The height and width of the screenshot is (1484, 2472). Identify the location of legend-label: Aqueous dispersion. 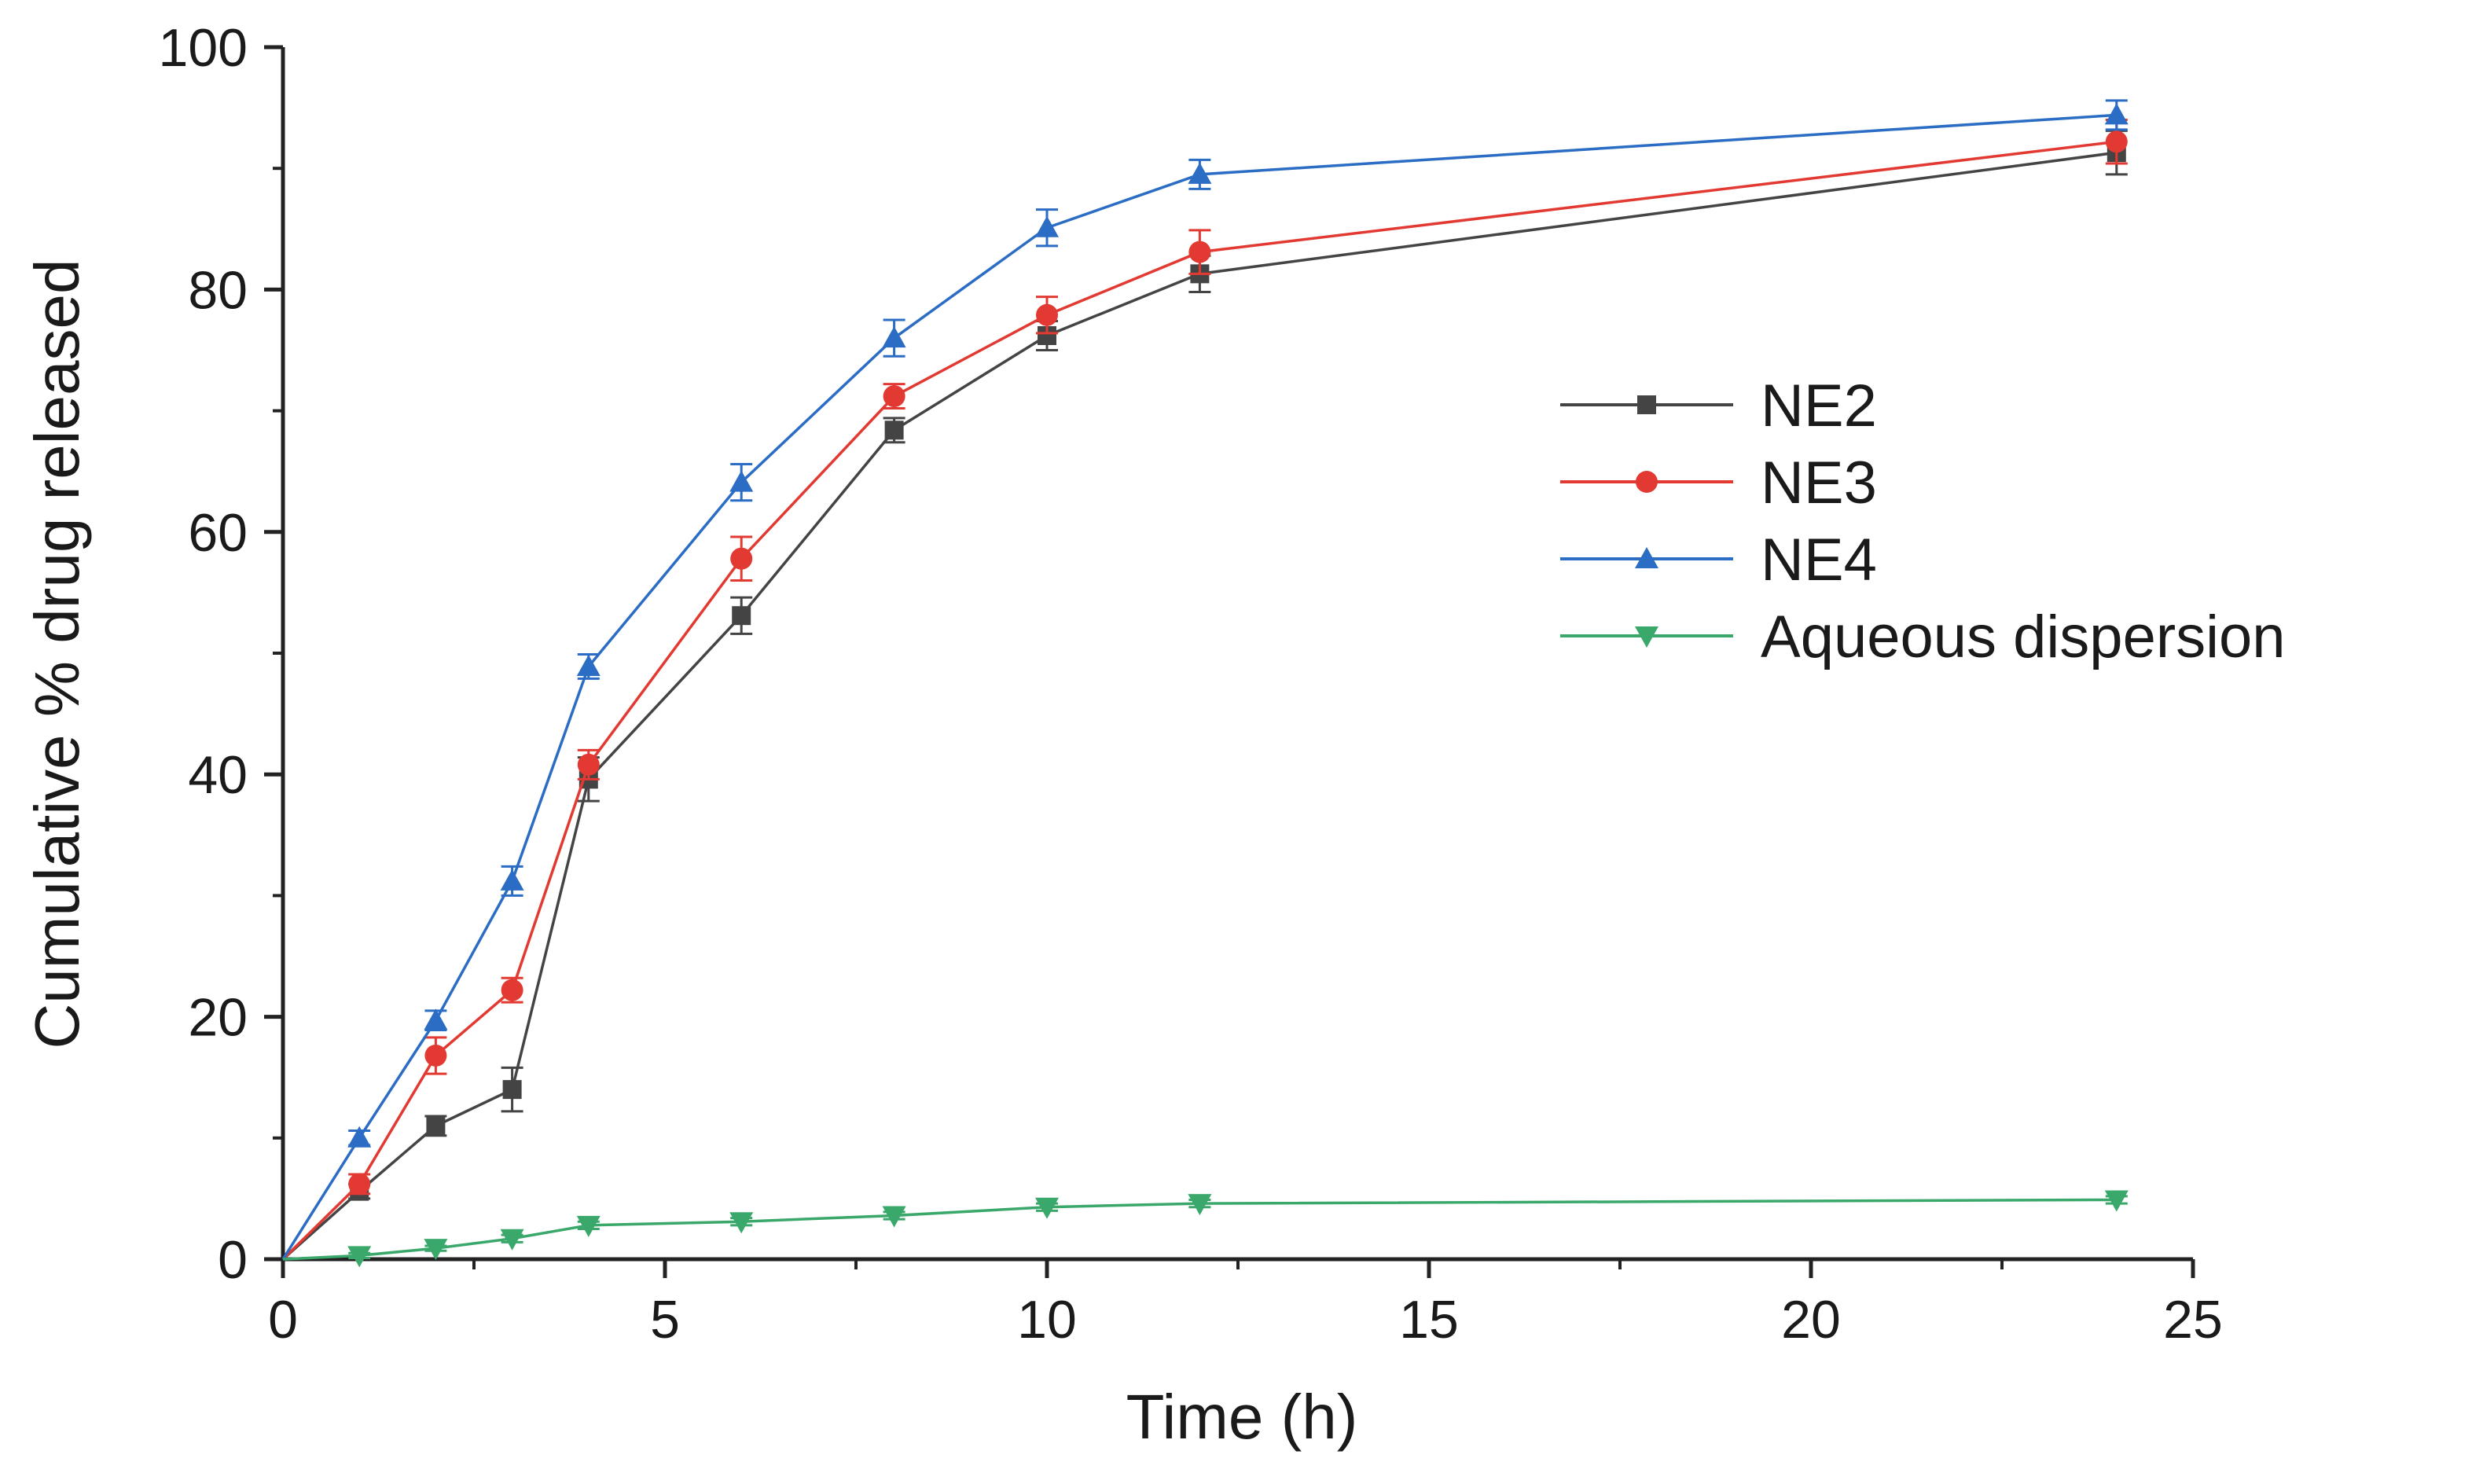
(2023, 637).